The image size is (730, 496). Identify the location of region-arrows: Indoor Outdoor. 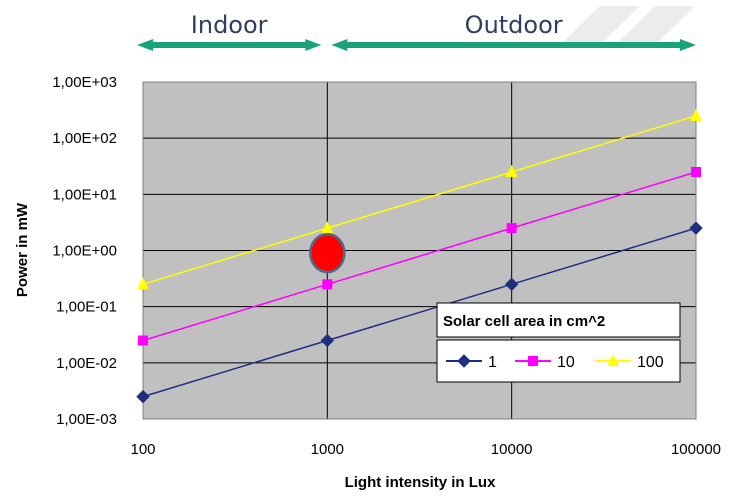
(416, 31).